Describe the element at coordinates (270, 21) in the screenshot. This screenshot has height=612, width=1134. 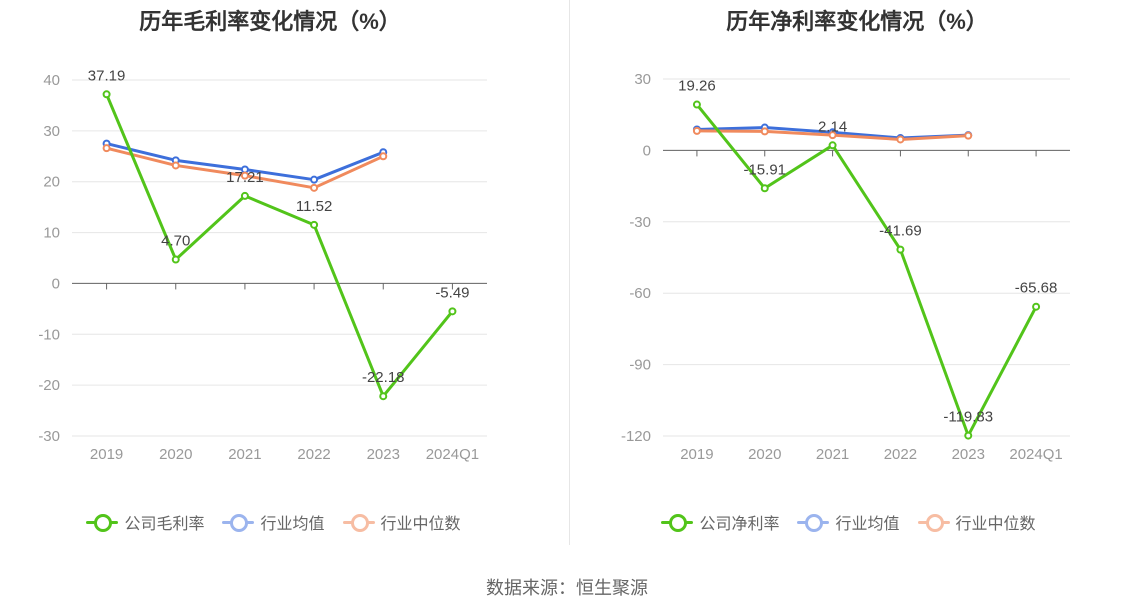
I see `chart-title: 历年毛利率变化情况（%）` at that location.